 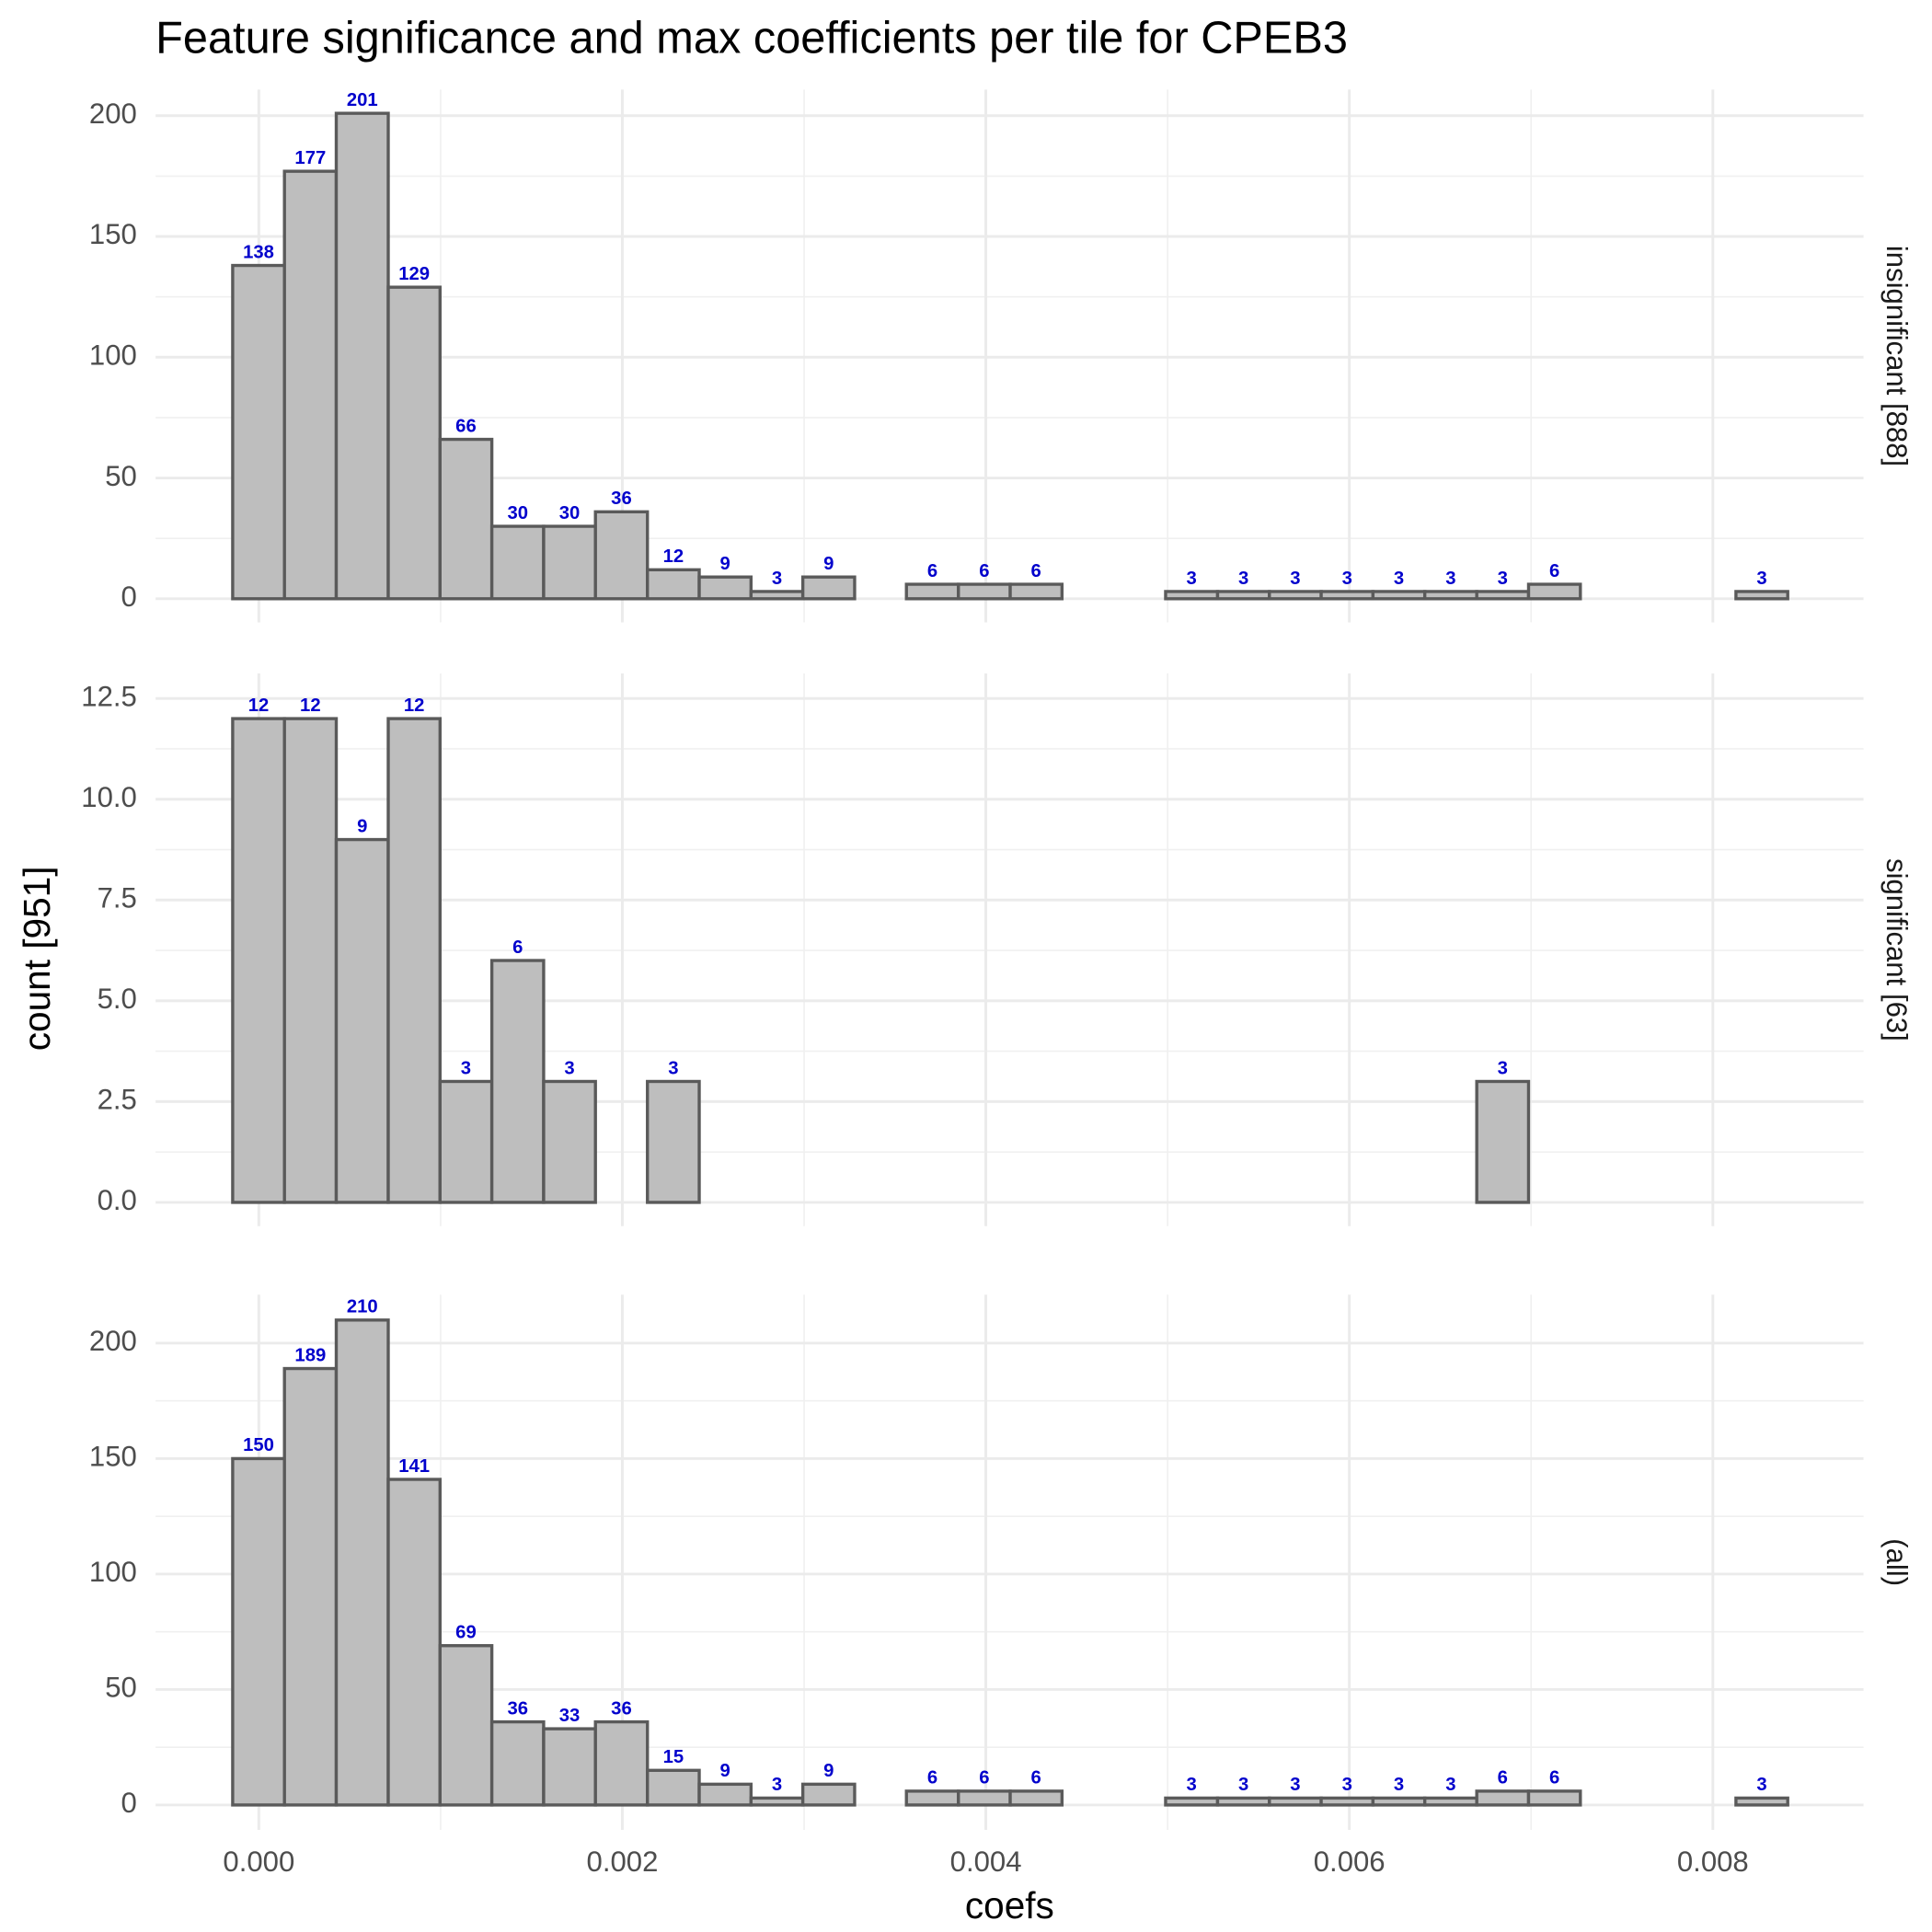 I want to click on y-tick-label: 5.0, so click(x=117, y=999).